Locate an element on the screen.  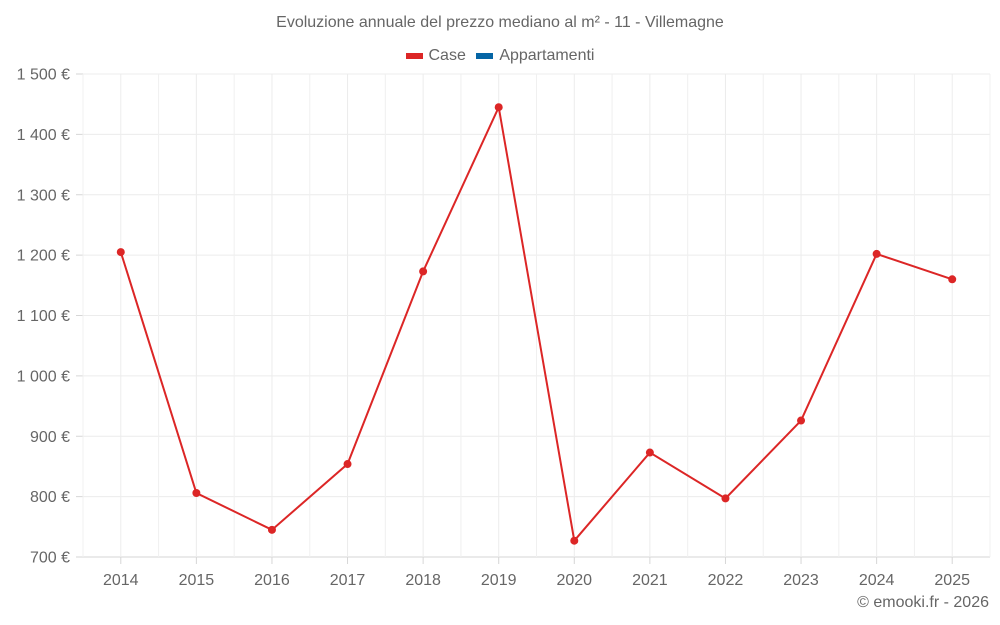
legend-item-appartamenti: Appartamenti is located at coordinates (535, 56).